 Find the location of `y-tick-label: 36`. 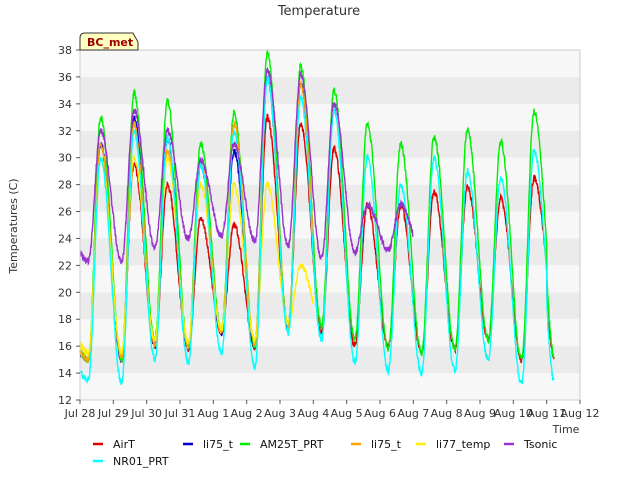

y-tick-label: 36 is located at coordinates (65, 77).